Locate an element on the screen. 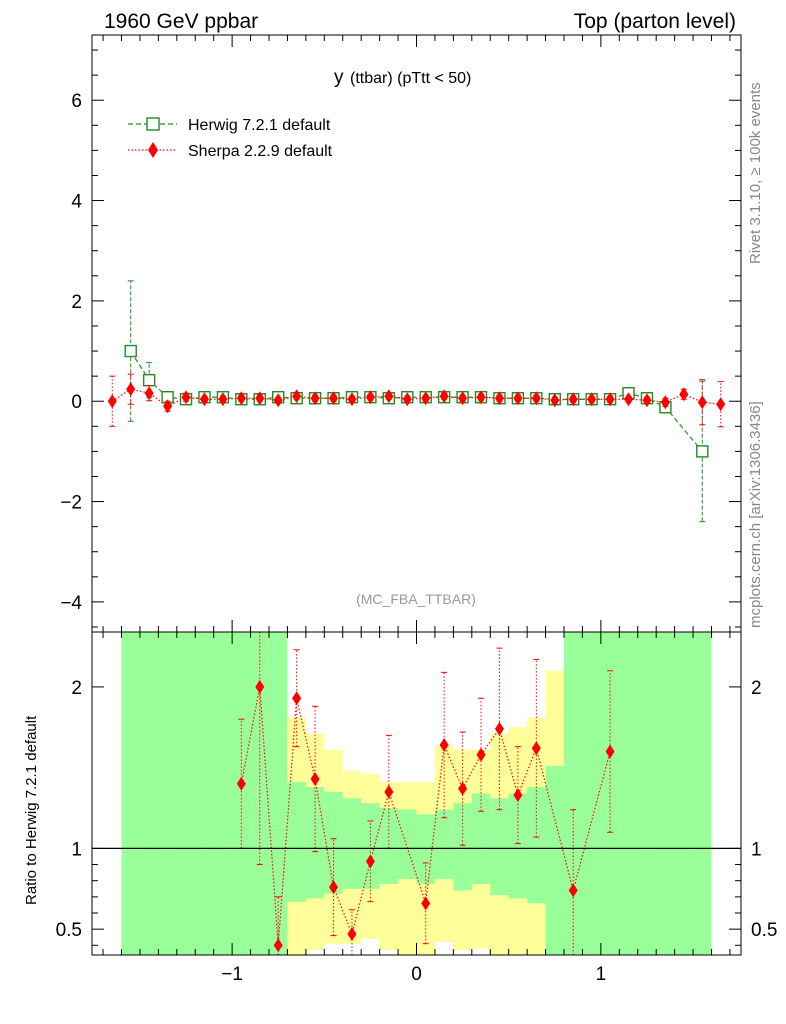  x-tick-label: 0 is located at coordinates (416, 974).